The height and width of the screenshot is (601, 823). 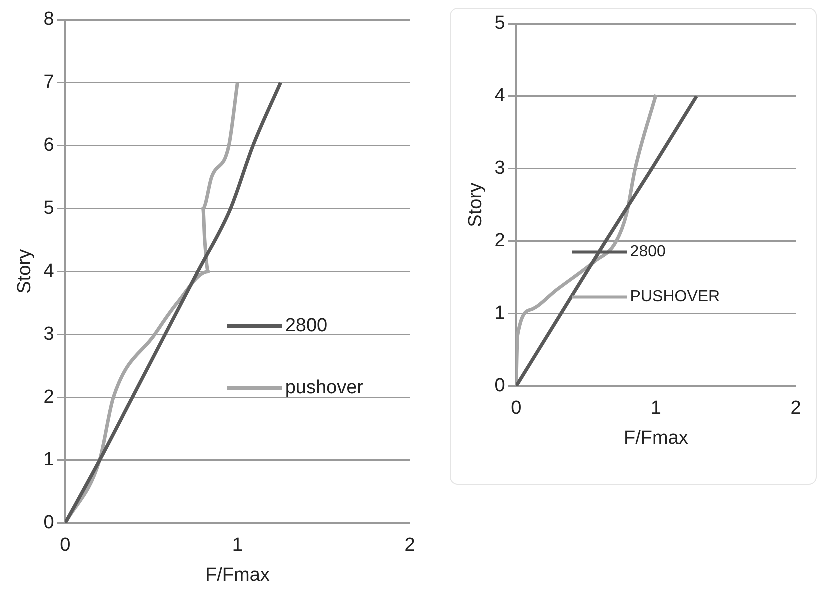 What do you see at coordinates (49, 19) in the screenshot?
I see `y-tick-label: 8` at bounding box center [49, 19].